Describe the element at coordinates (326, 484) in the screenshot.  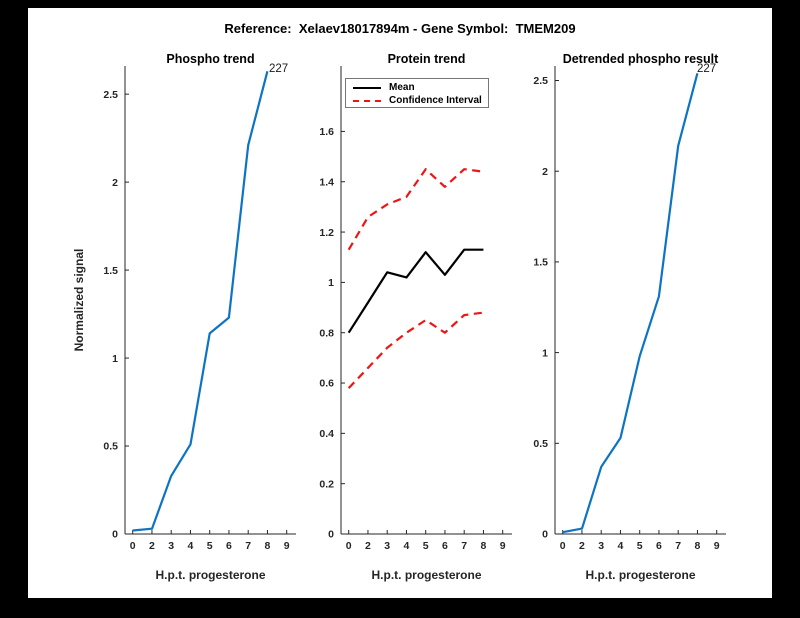
I see `svg-text: 0.2` at that location.